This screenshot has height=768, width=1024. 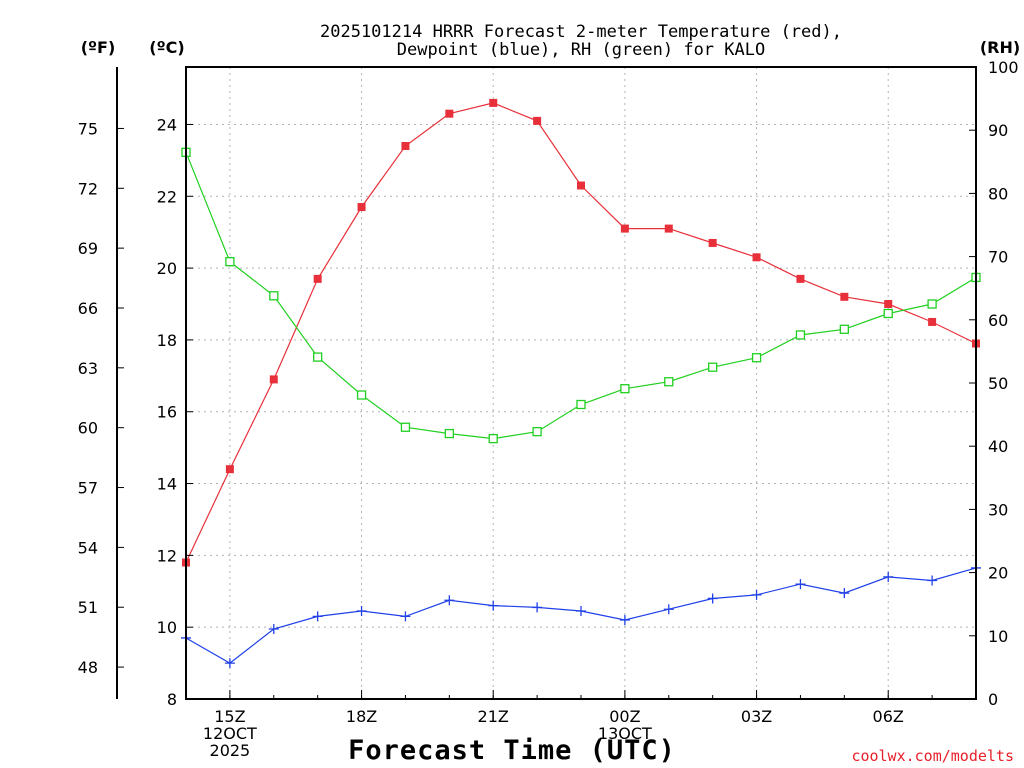 I want to click on fahrenheit-tick-label: 69, so click(x=88, y=248).